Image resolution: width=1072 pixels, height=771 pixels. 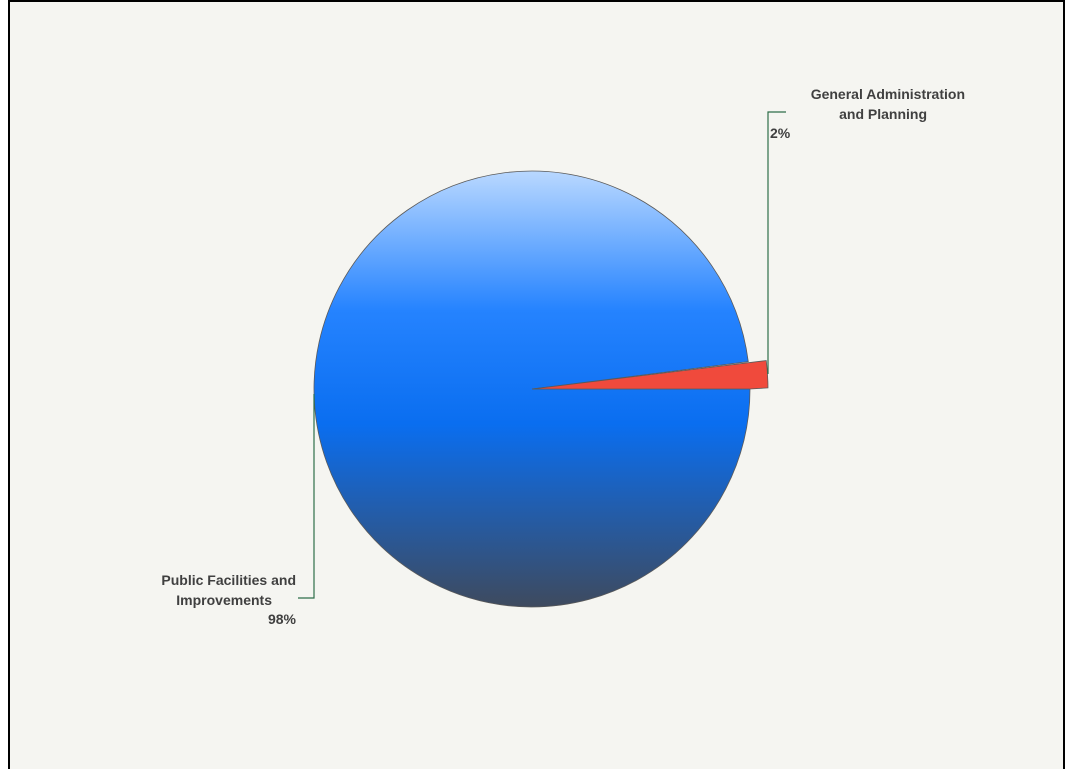 What do you see at coordinates (888, 94) in the screenshot?
I see `label-general-administration-line-1: General Administration` at bounding box center [888, 94].